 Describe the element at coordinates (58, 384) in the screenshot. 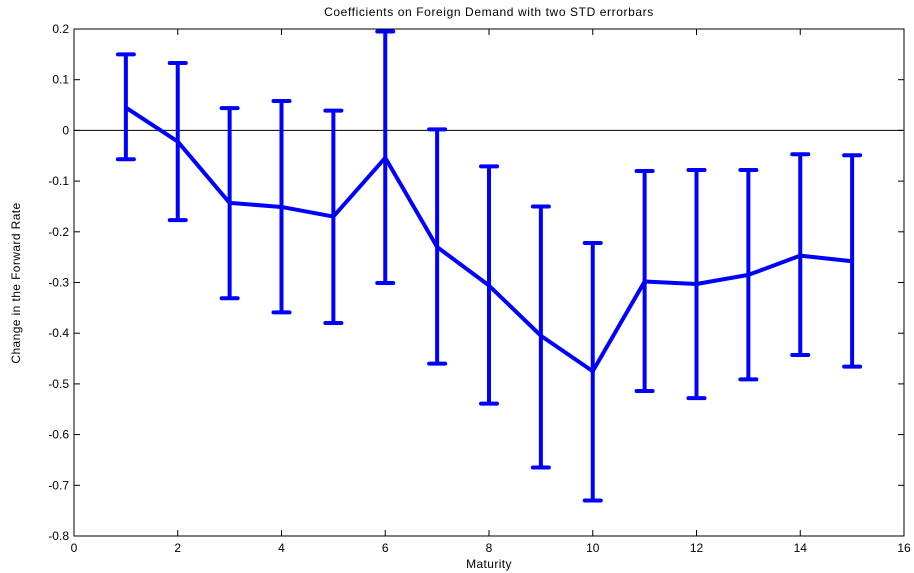

I see `y-tick-label: -0.5` at that location.